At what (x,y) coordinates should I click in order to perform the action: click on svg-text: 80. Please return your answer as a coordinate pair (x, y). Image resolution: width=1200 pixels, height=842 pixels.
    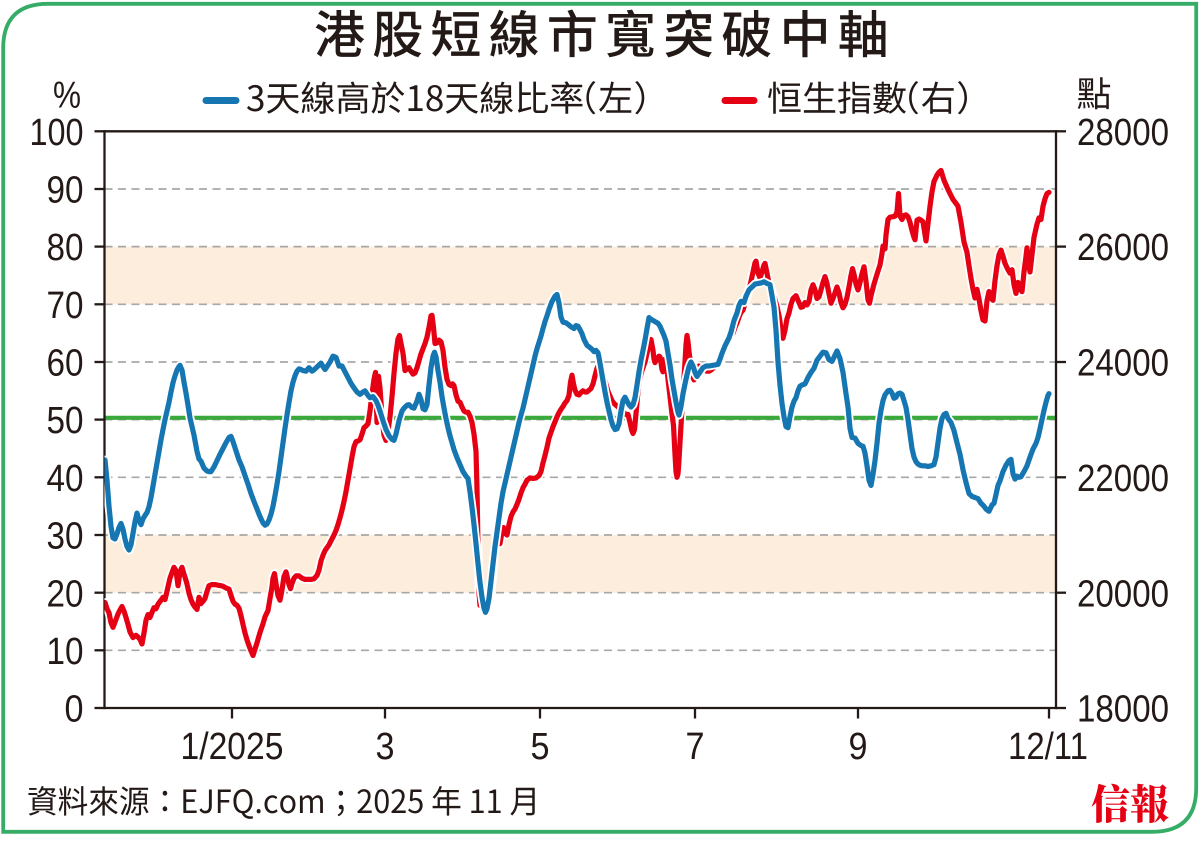
    Looking at the image, I should click on (65, 248).